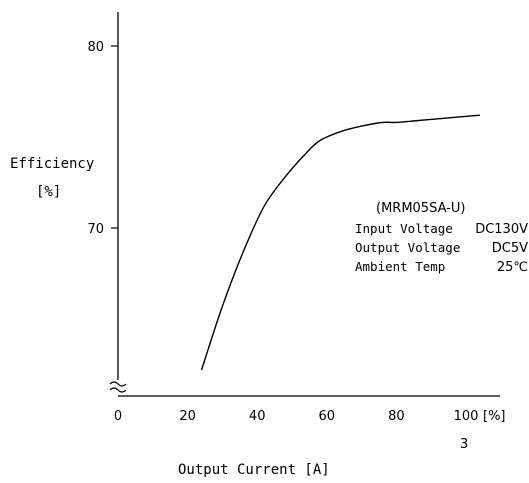 This screenshot has height=483, width=529. What do you see at coordinates (501, 229) in the screenshot?
I see `annotation-input-voltage-value: DC130V` at bounding box center [501, 229].